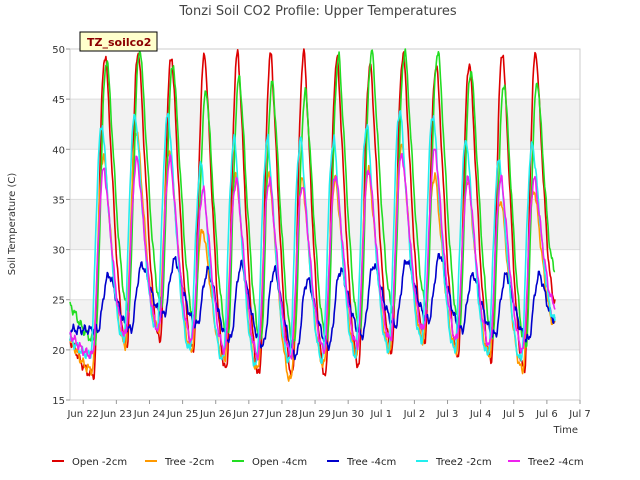 The width and height of the screenshot is (640, 480). Describe the element at coordinates (58, 401) in the screenshot. I see `y-tick-label: 15` at that location.